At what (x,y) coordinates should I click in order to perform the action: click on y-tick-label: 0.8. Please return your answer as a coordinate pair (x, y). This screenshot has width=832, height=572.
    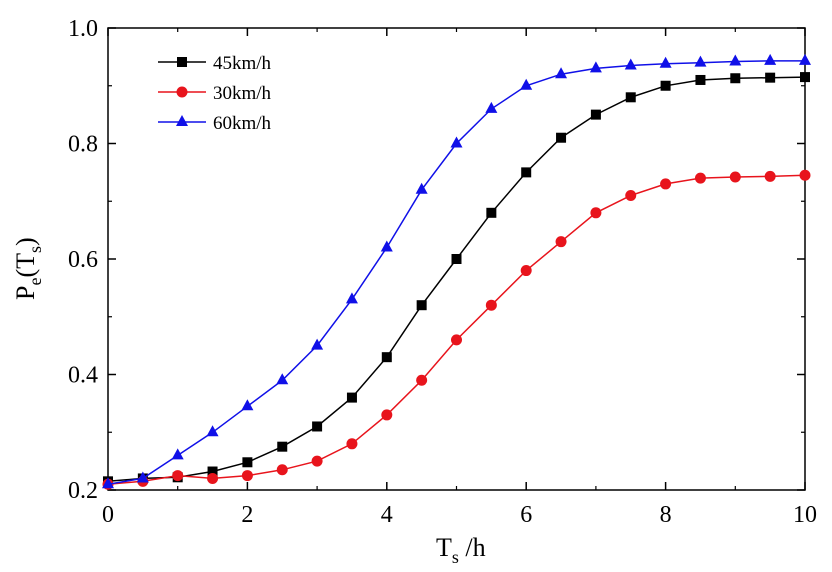
    Looking at the image, I should click on (83, 145).